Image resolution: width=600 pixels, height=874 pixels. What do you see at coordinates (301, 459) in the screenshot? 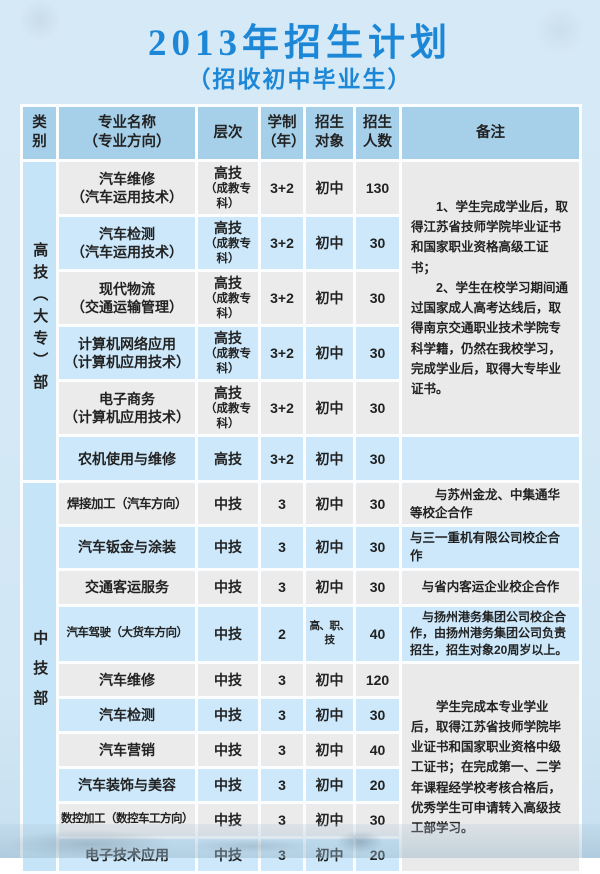
I see `table-row: 农机使用与维修 高技 3+2 初中 30` at bounding box center [301, 459].